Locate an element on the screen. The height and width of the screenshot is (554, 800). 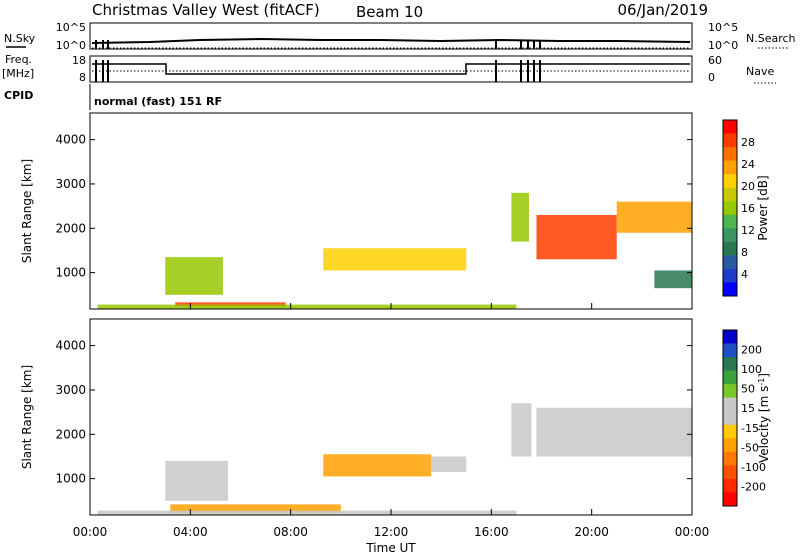
sky-dropouts is located at coordinates (318, 44).